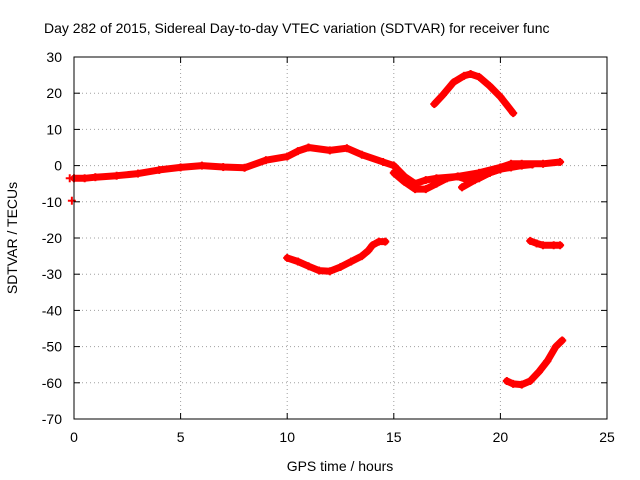 This screenshot has width=640, height=480. I want to click on series-lower-arc, so click(336, 256).